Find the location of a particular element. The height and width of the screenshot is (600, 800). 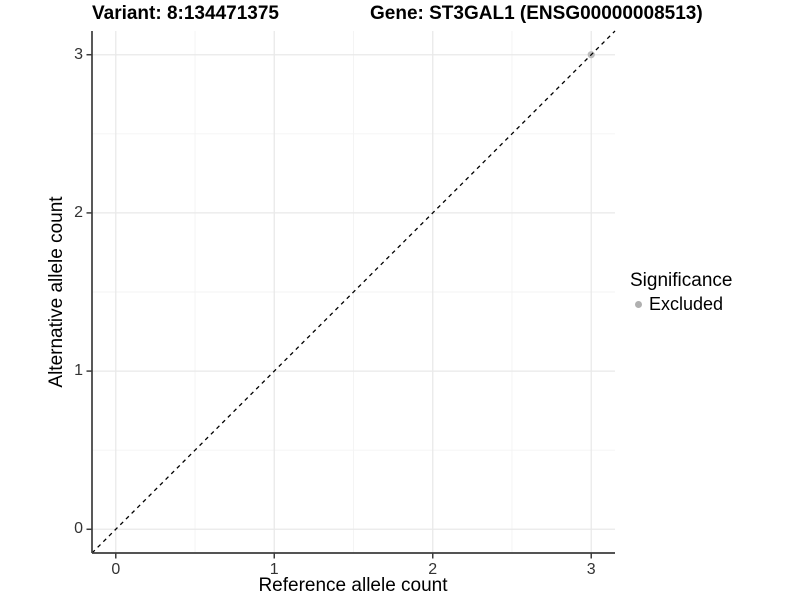

x-tick-label: 0 is located at coordinates (116, 569).